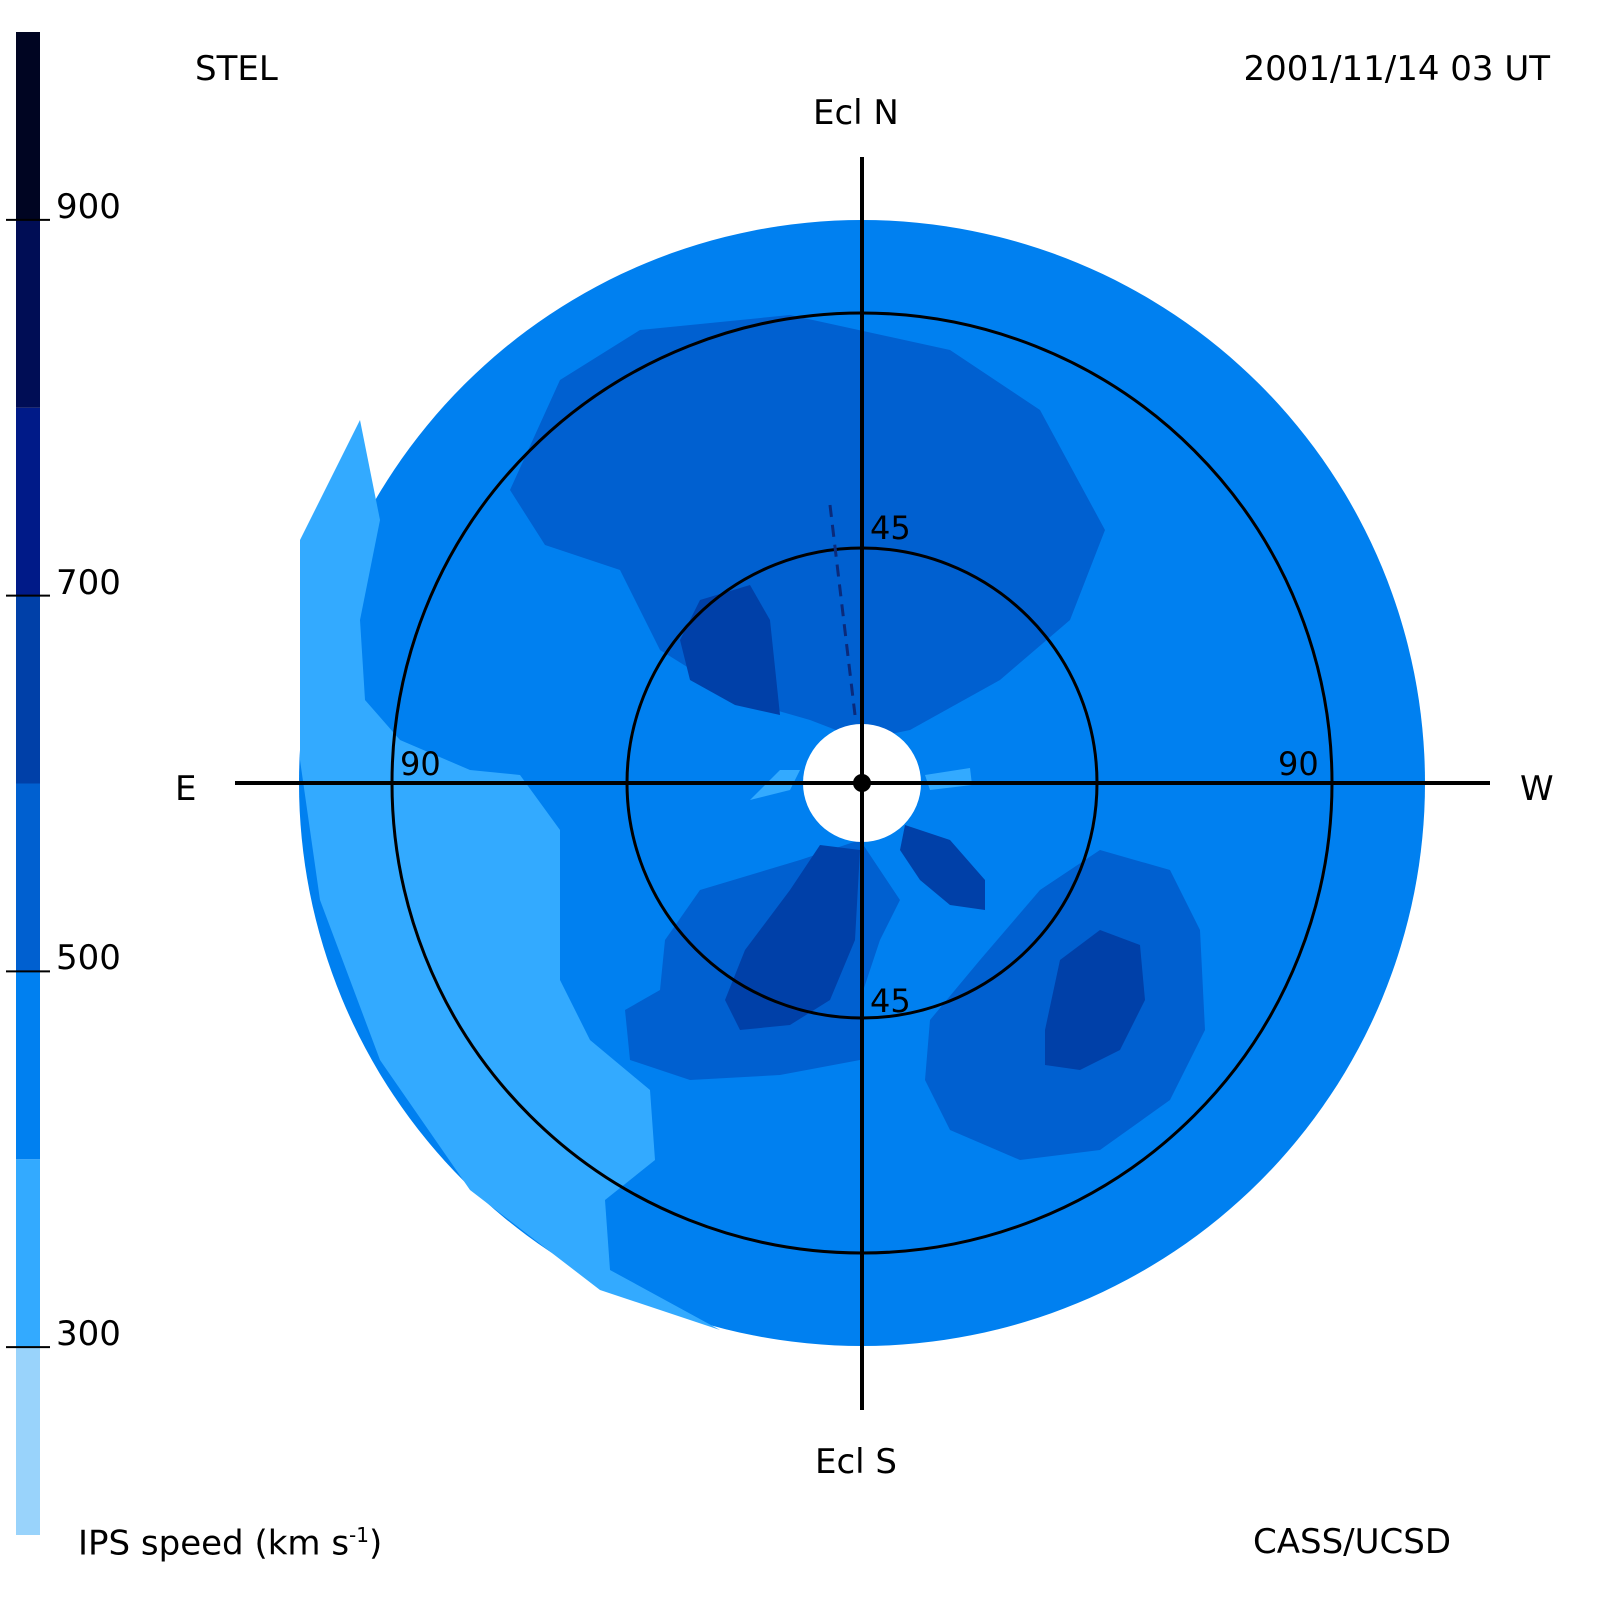 The width and height of the screenshot is (1600, 1600). Describe the element at coordinates (1397, 69) in the screenshot. I see `timestamp-label: 2001/11/14 03 UT` at that location.